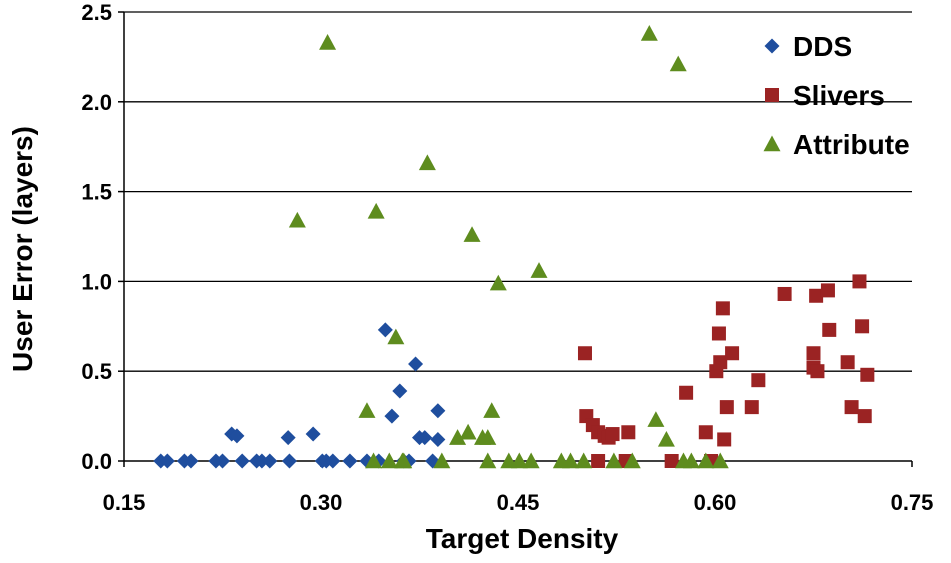 The height and width of the screenshot is (563, 951). What do you see at coordinates (96, 102) in the screenshot?
I see `y-tick-label: 2.0` at bounding box center [96, 102].